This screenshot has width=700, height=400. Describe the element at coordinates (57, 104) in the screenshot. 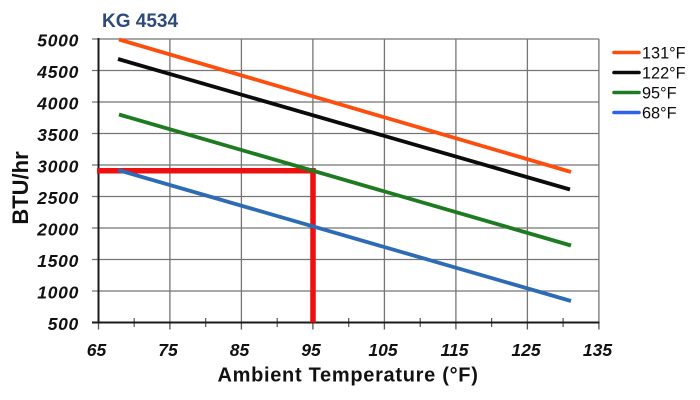

I see `svg-text: 4000` at that location.